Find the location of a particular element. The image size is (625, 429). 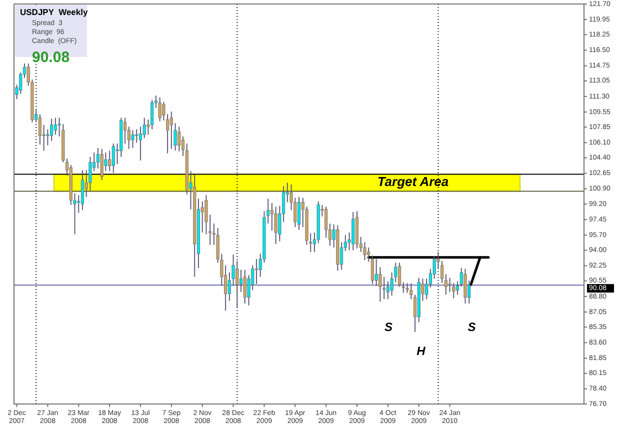

annotation: H is located at coordinates (421, 351).